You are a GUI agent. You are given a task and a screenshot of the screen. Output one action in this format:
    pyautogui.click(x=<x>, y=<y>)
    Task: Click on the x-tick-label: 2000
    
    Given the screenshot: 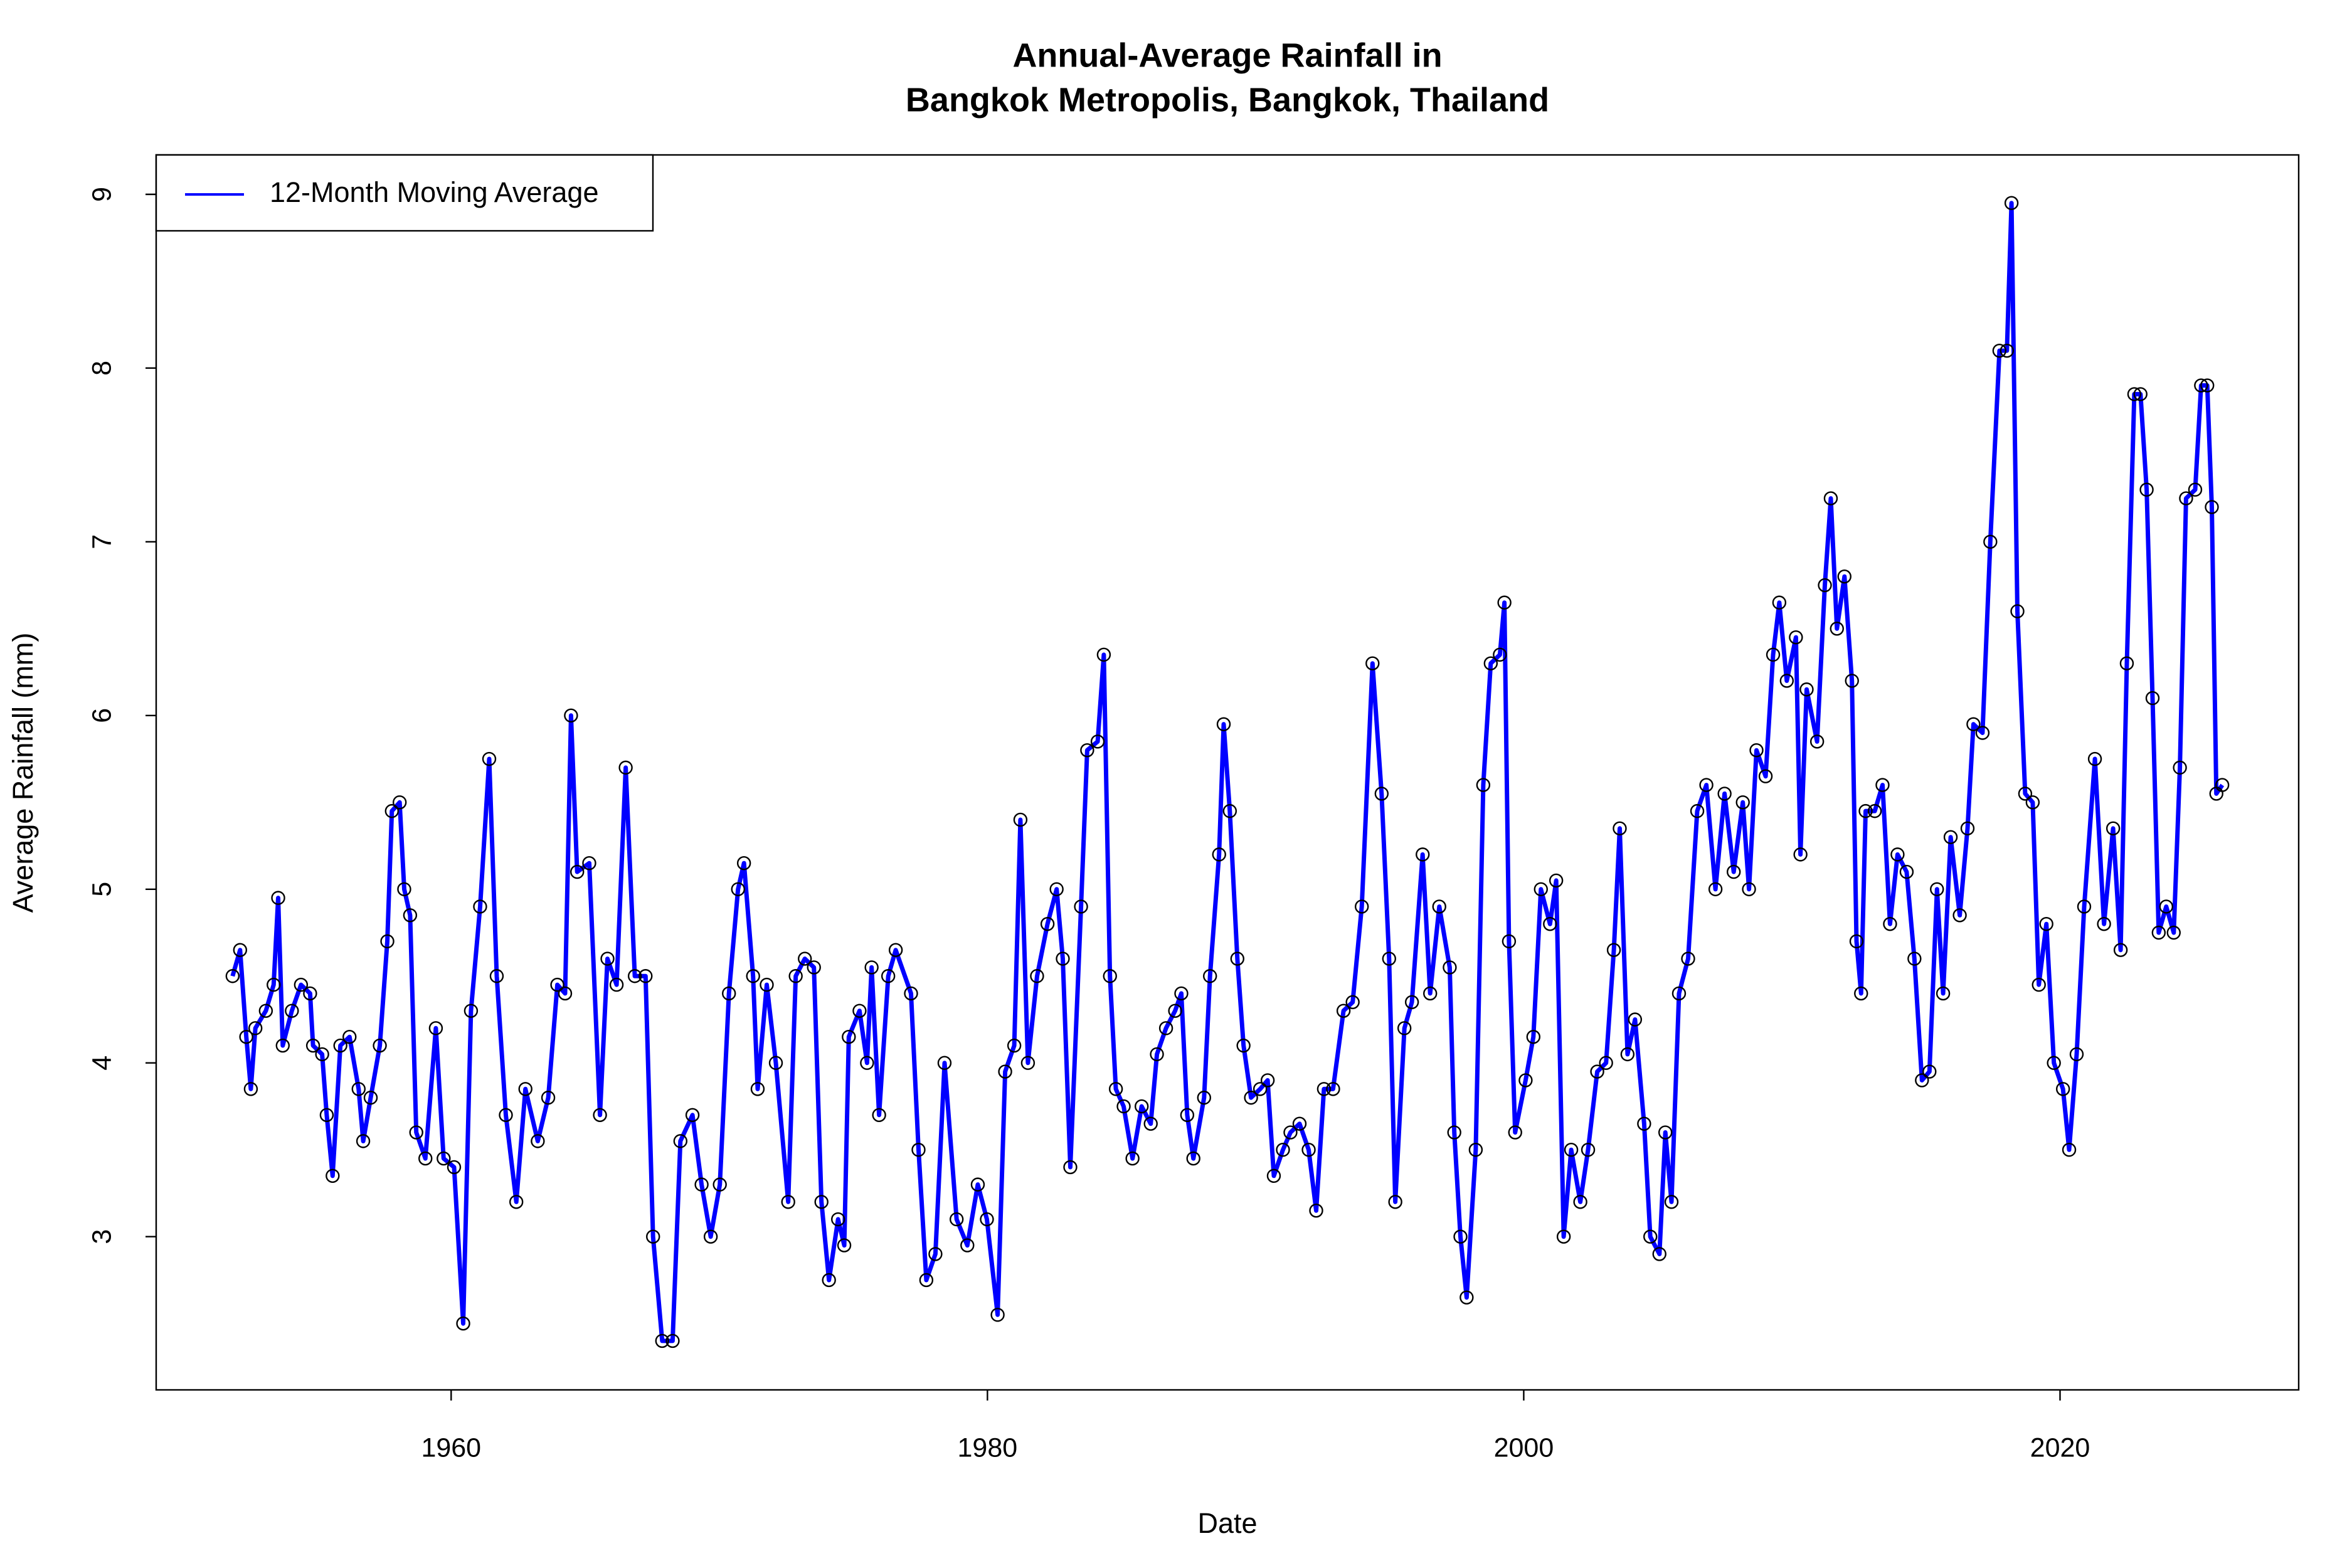 What is the action you would take?
    pyautogui.click(x=1524, y=1448)
    